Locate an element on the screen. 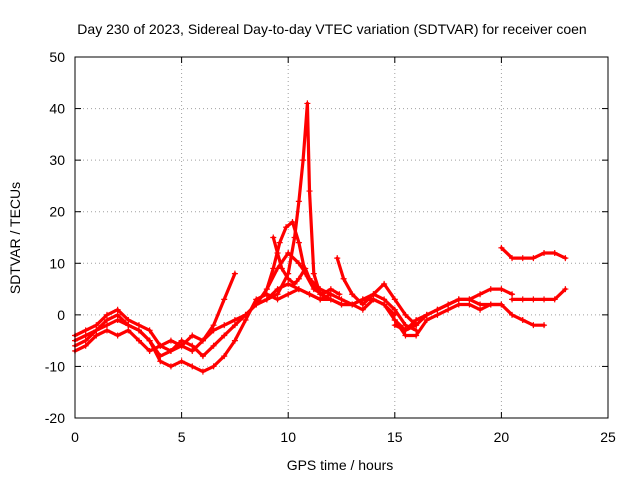 The image size is (640, 480). series-track-l is located at coordinates (539, 294).